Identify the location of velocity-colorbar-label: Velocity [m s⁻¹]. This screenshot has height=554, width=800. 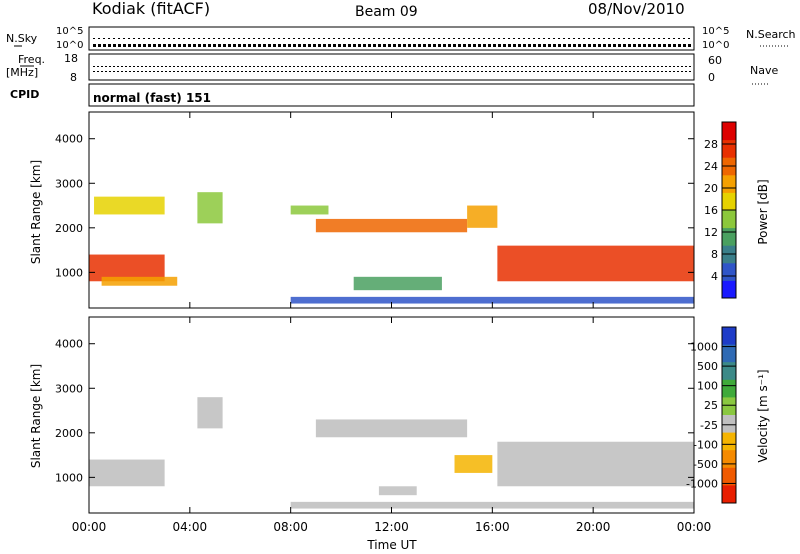
(763, 415).